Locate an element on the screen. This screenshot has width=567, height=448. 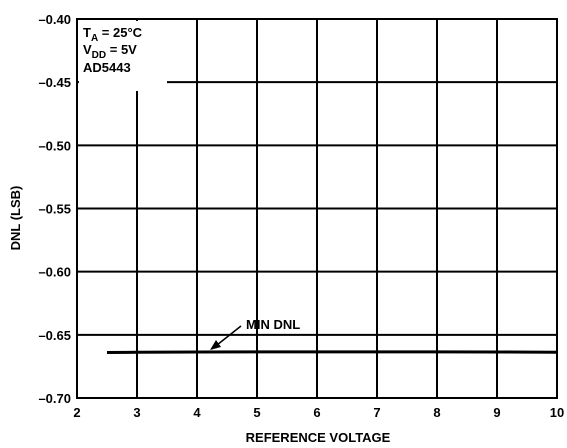
series-group is located at coordinates (332, 352).